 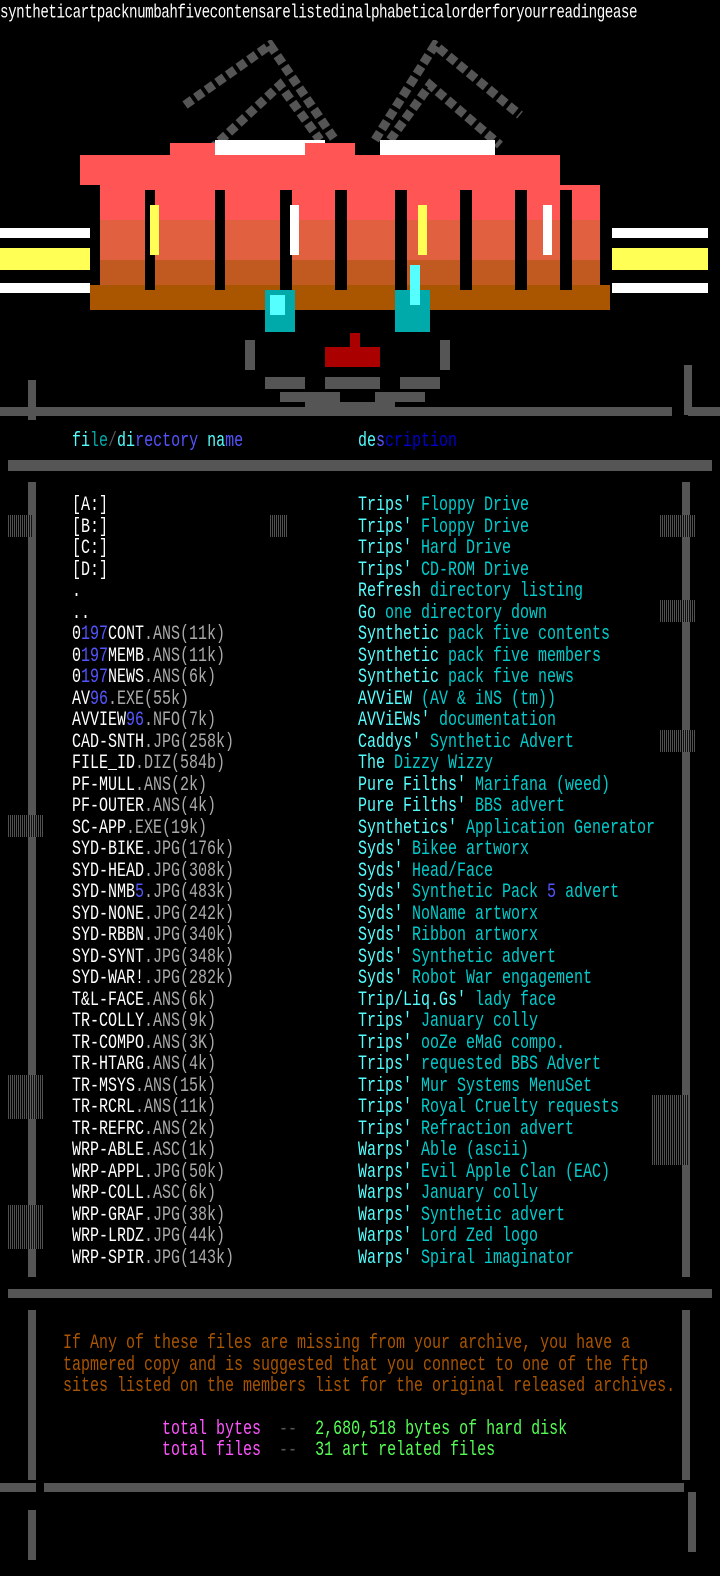 I want to click on file-name-part: CAD-SNTH, so click(x=108, y=742).